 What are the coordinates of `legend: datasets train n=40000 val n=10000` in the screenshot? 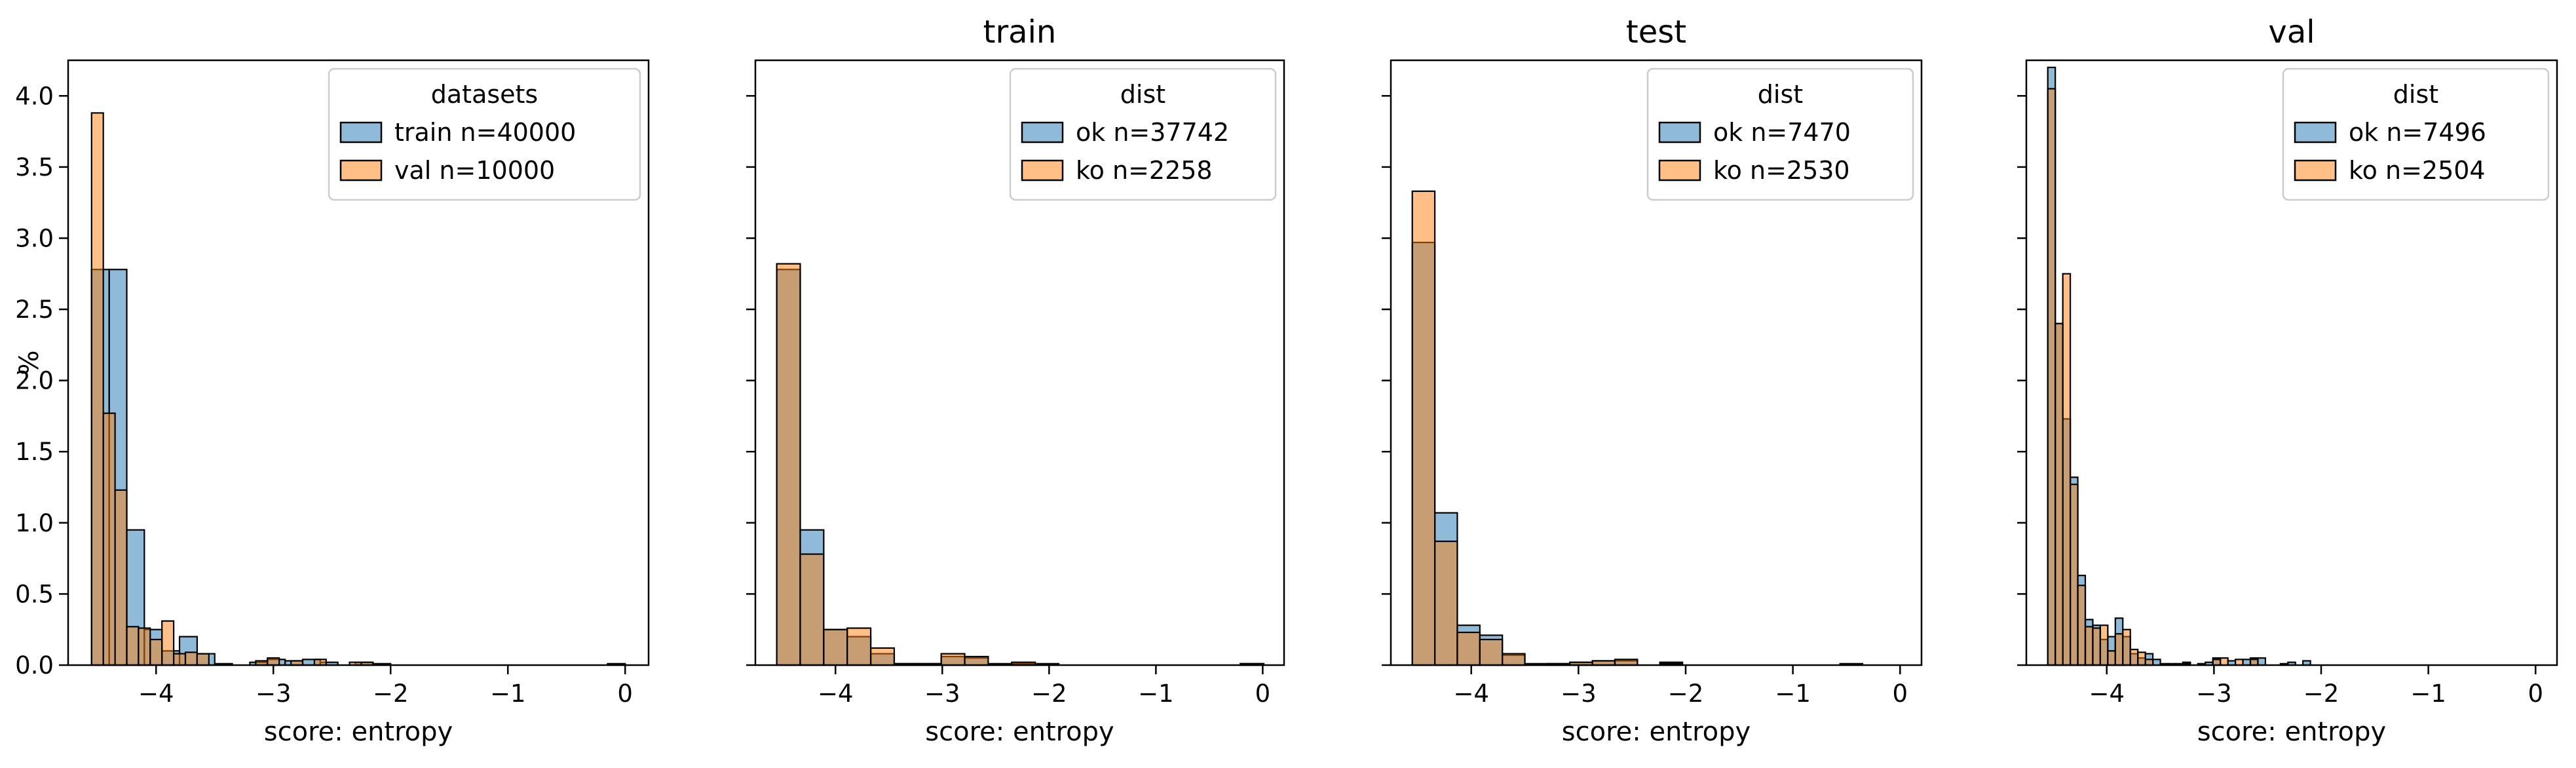 It's located at (485, 134).